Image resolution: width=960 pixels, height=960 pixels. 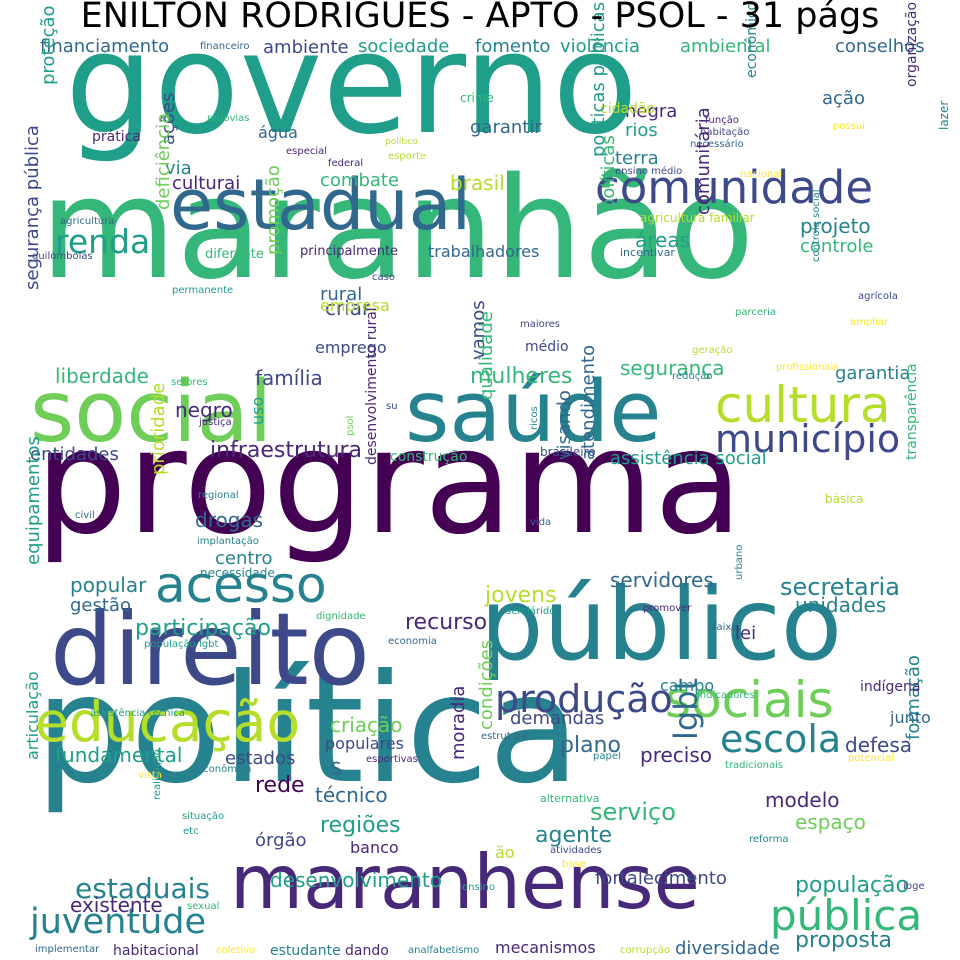 What do you see at coordinates (341, 294) in the screenshot?
I see `cloud-word: rural` at bounding box center [341, 294].